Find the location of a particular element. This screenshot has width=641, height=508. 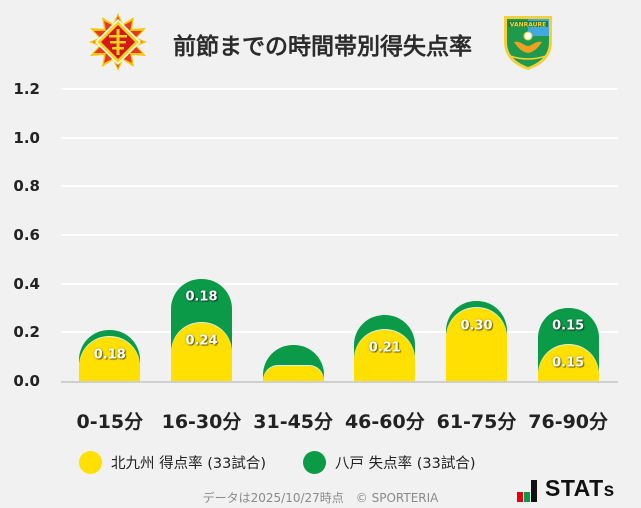

y-tick-label: 1.0 is located at coordinates (26, 137).